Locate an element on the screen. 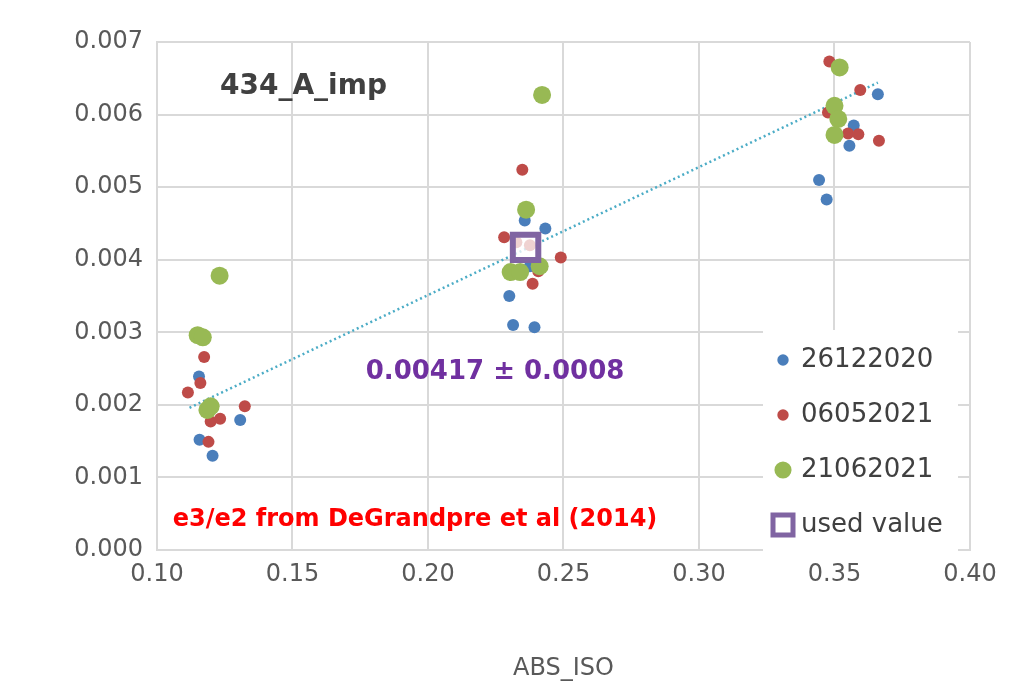 This screenshot has width=1017, height=687. legend-label: 21062021 is located at coordinates (867, 467).